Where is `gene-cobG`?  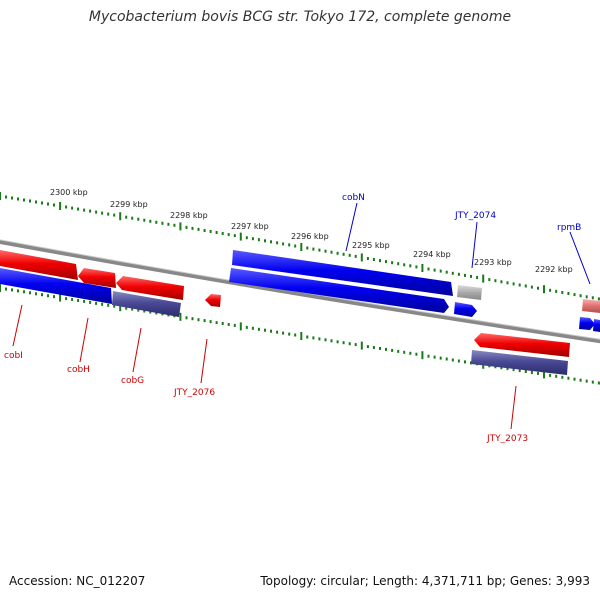 gene-cobG is located at coordinates (150, 288).